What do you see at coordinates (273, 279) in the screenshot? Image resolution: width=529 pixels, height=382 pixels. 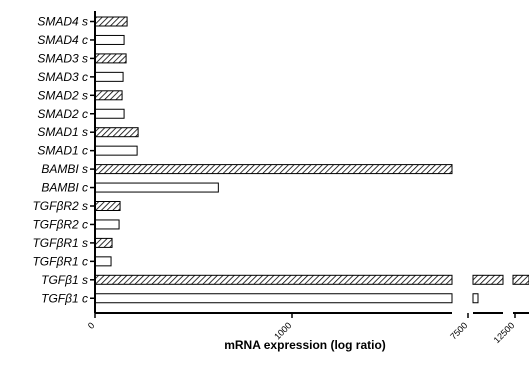 I see `bar-tgfbeta1-s` at bounding box center [273, 279].